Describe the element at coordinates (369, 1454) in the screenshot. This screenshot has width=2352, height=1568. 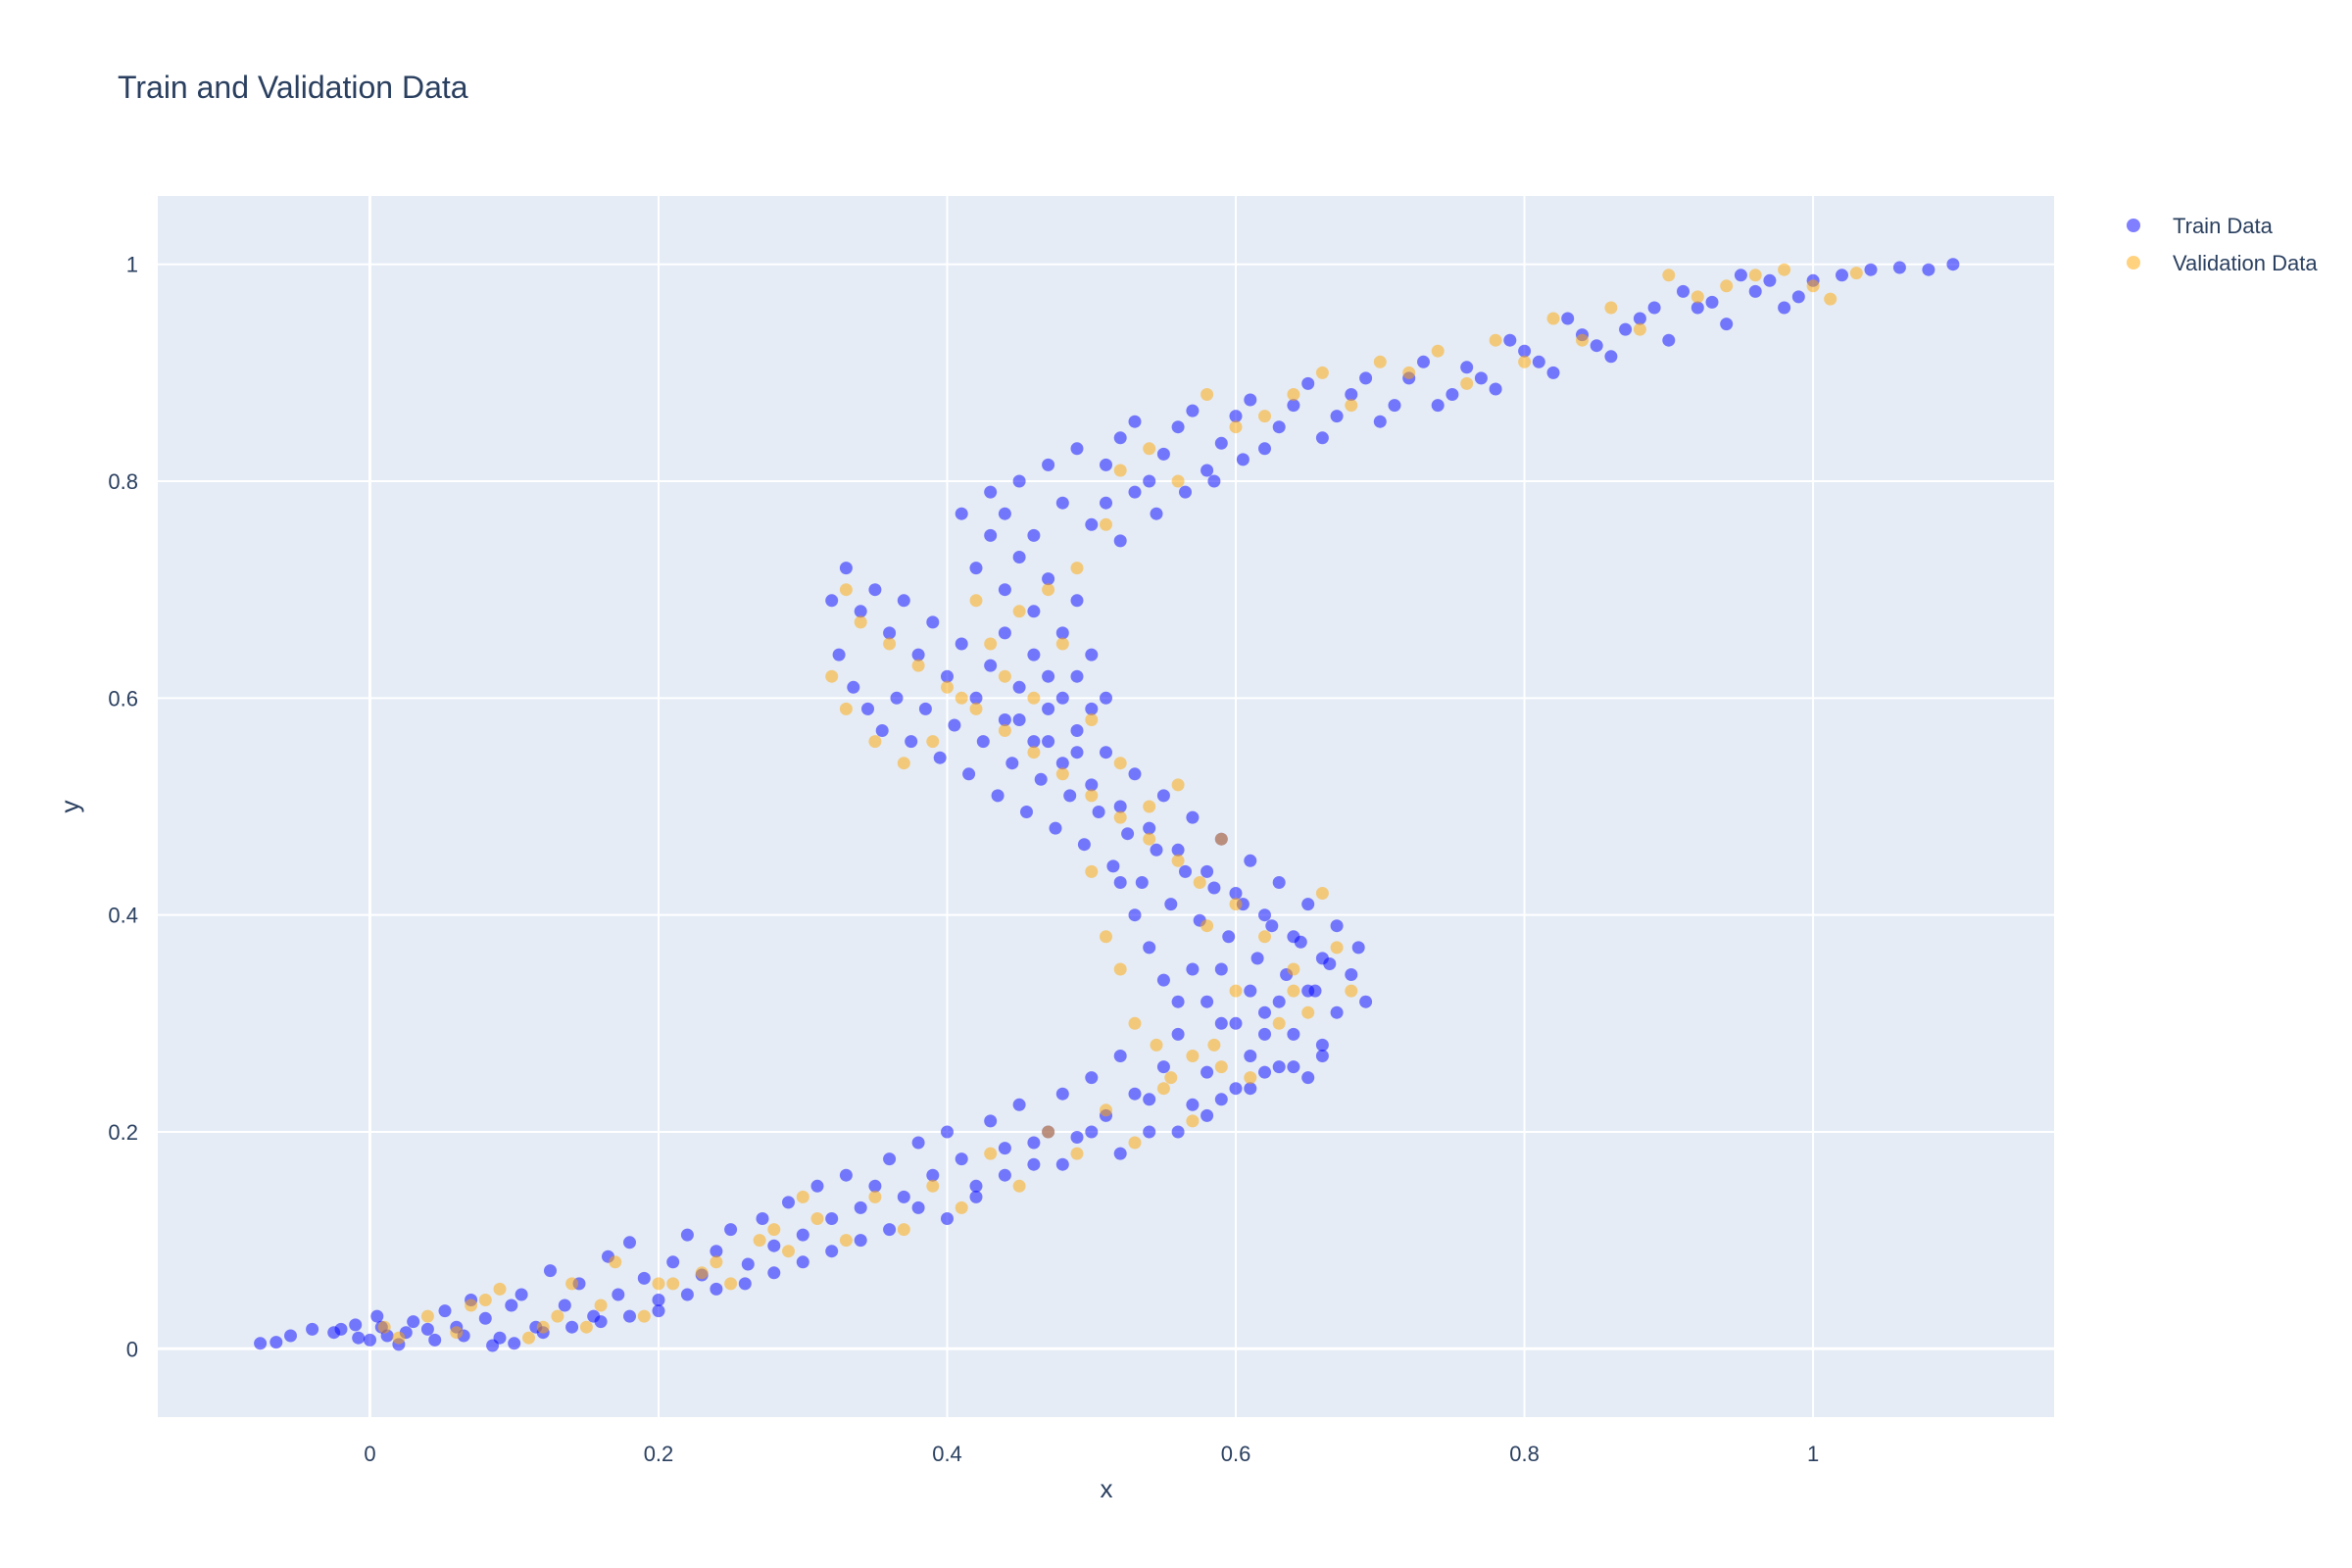
I see `x-tick-label: 0` at that location.